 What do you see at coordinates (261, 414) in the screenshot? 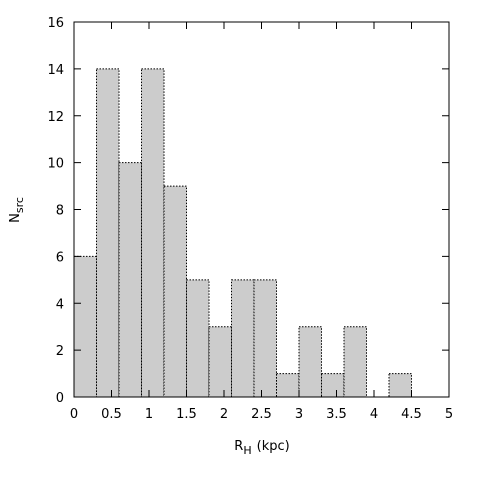
I see `x-tick-label: 2.5` at bounding box center [261, 414].